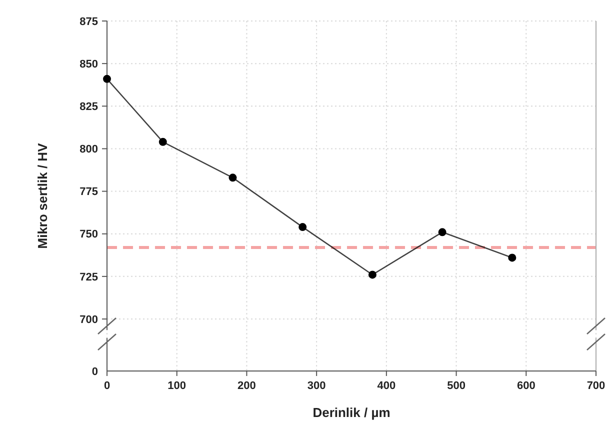  I want to click on x-tick-label: 400, so click(386, 386).